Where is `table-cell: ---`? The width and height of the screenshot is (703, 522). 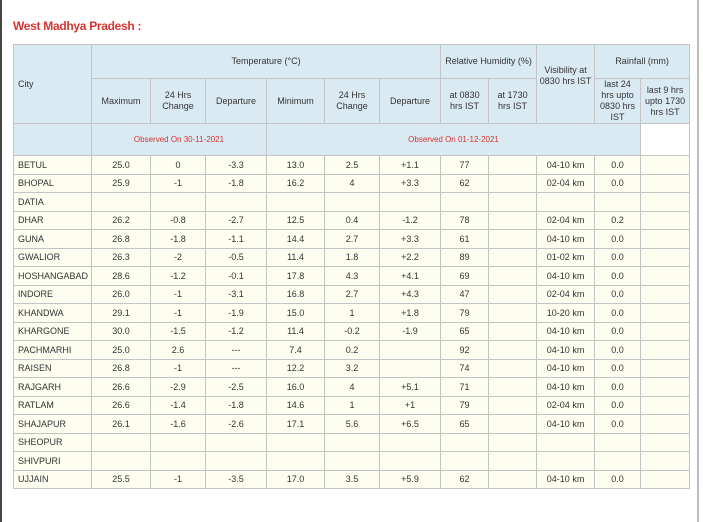
table-cell: --- is located at coordinates (236, 350).